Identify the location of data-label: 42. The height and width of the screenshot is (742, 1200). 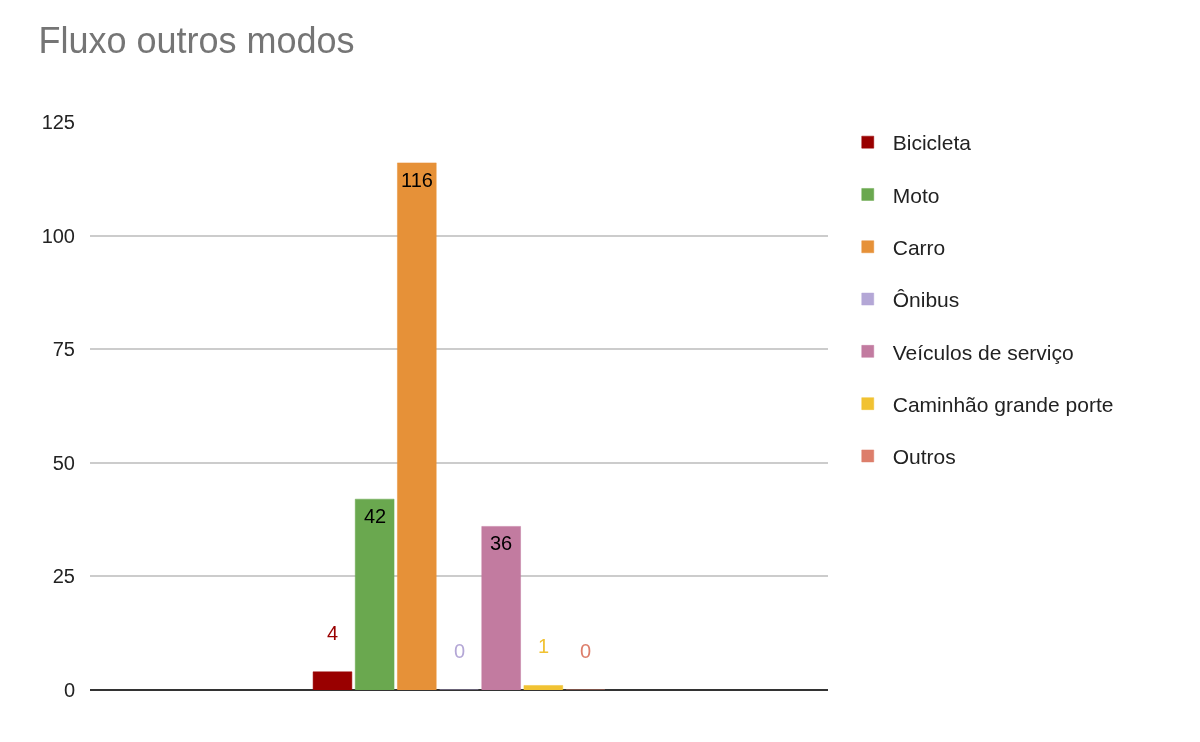
(375, 516).